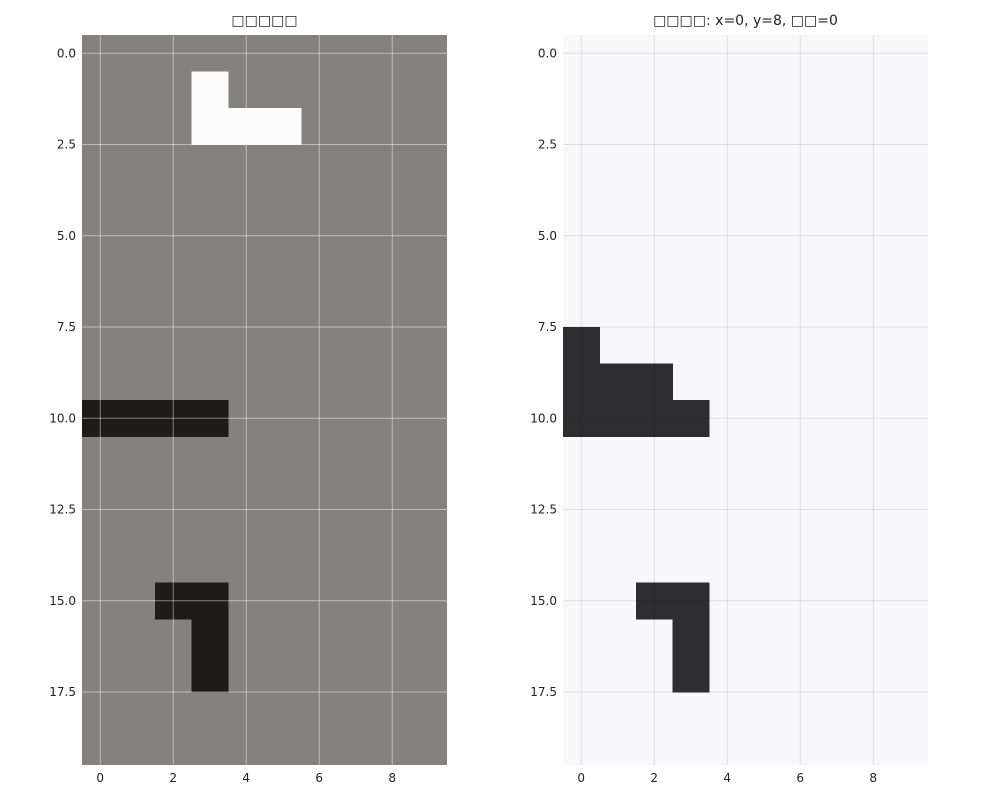  Describe the element at coordinates (745, 21) in the screenshot. I see `chart-title: □□□□: x=0, y=8, □□=0` at that location.